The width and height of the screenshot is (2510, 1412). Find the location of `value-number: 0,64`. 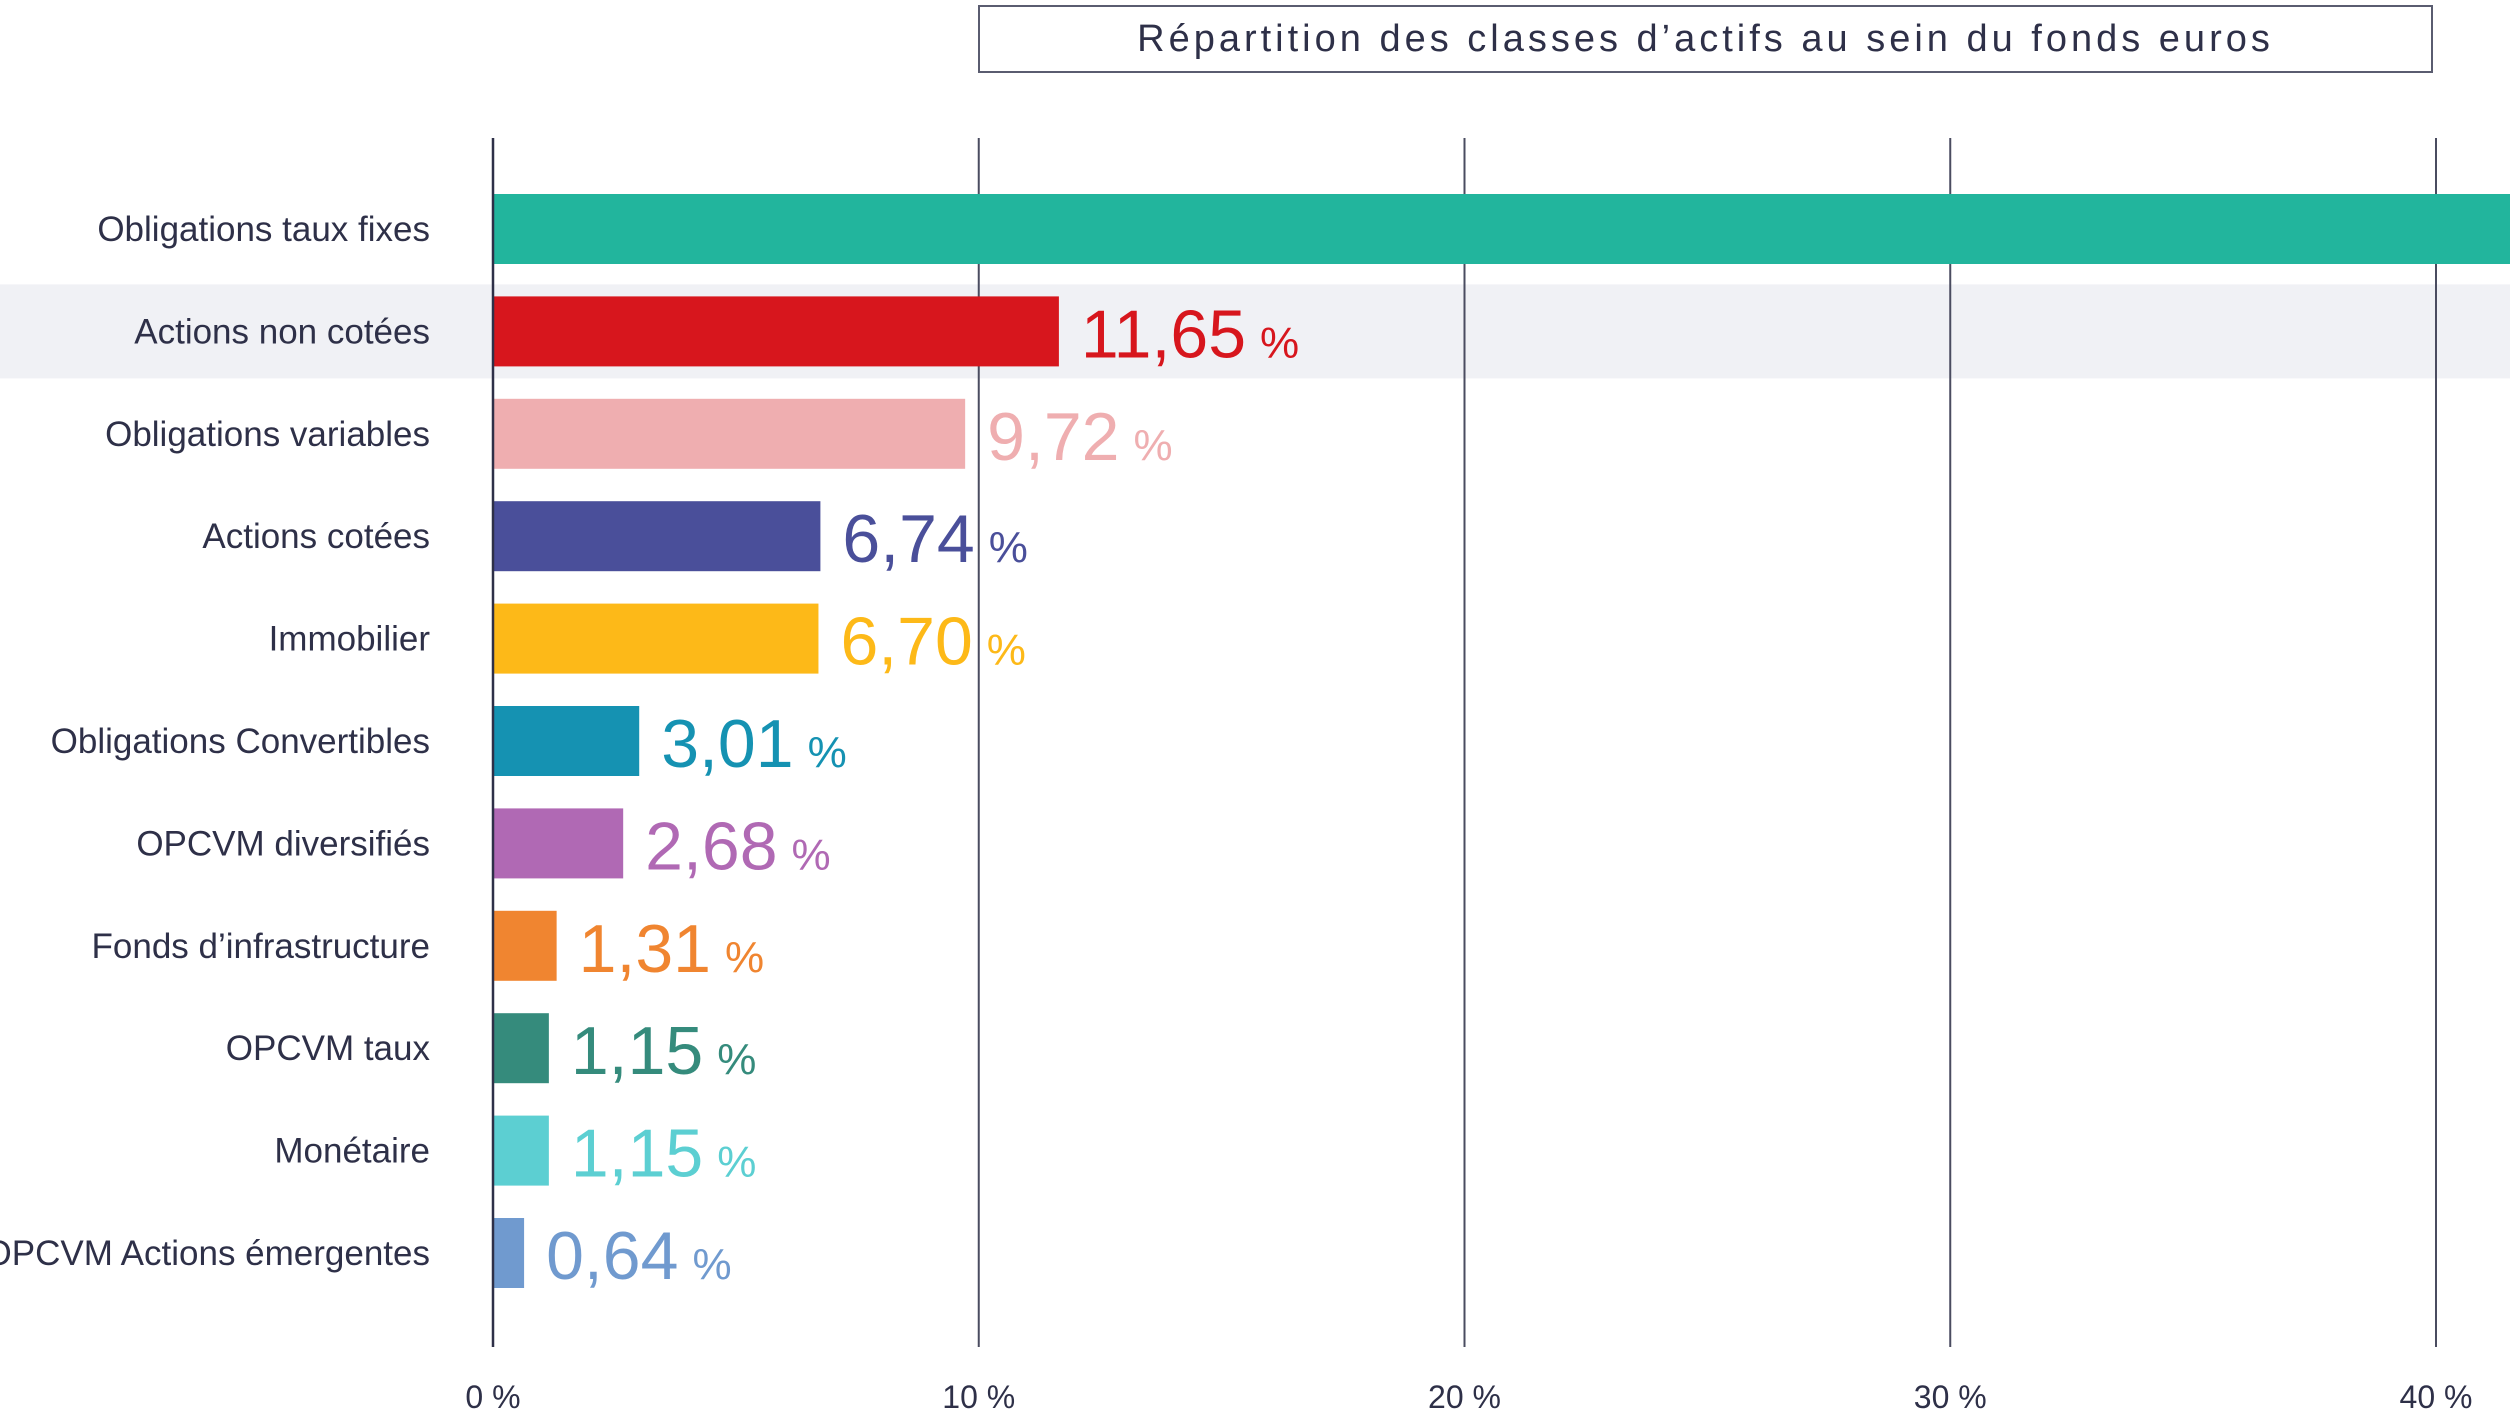

value-number: 0,64 is located at coordinates (612, 1256).